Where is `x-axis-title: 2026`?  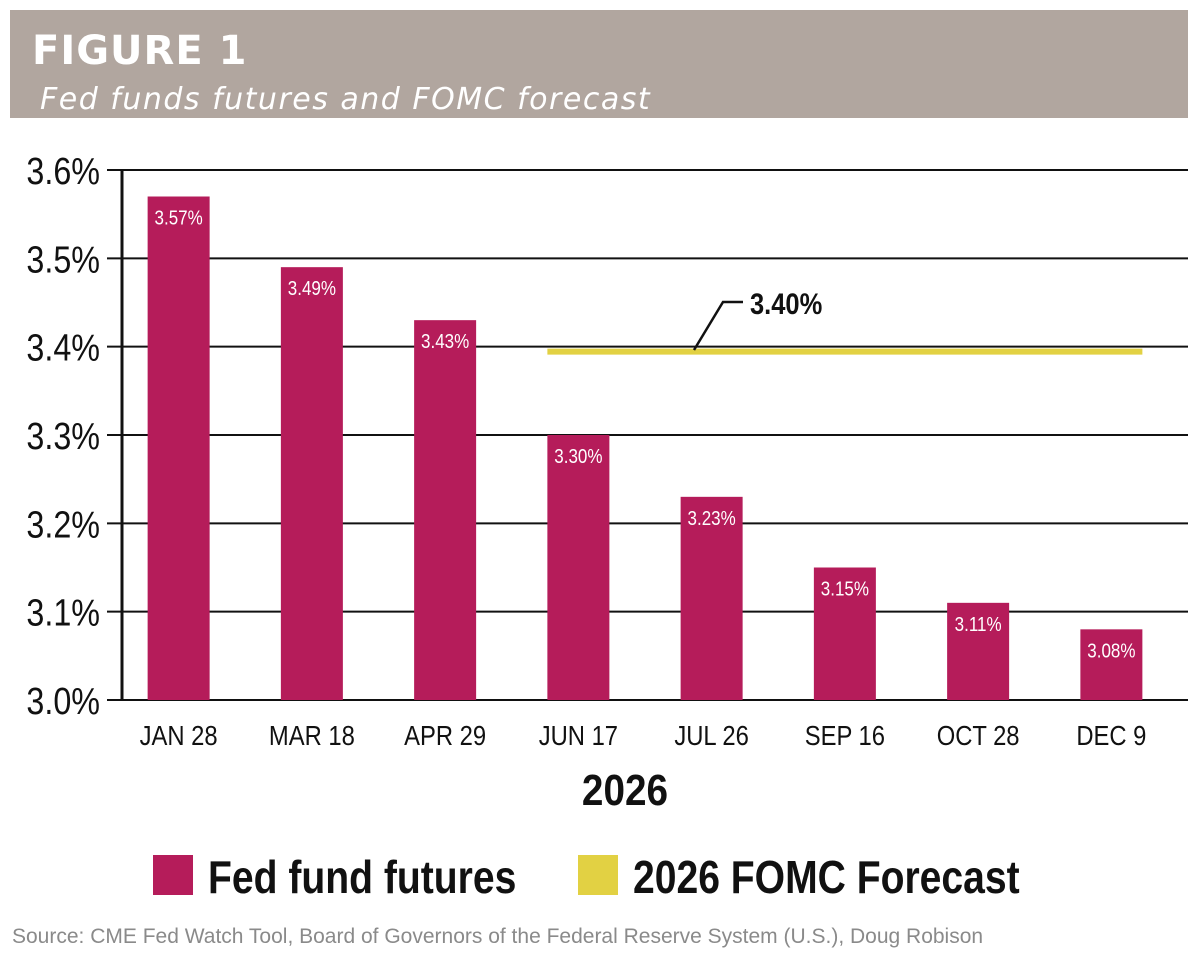 x-axis-title: 2026 is located at coordinates (625, 790).